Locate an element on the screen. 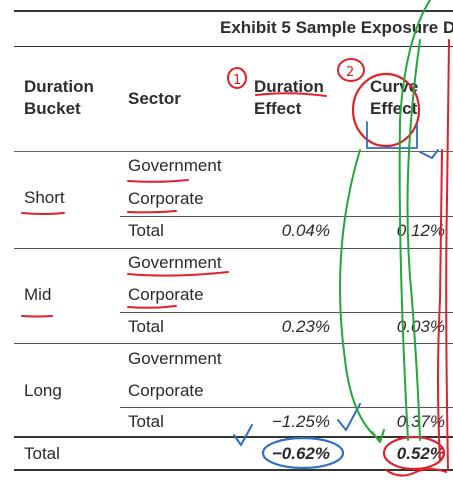 The image size is (453, 499). short-total-rule is located at coordinates (286, 216).